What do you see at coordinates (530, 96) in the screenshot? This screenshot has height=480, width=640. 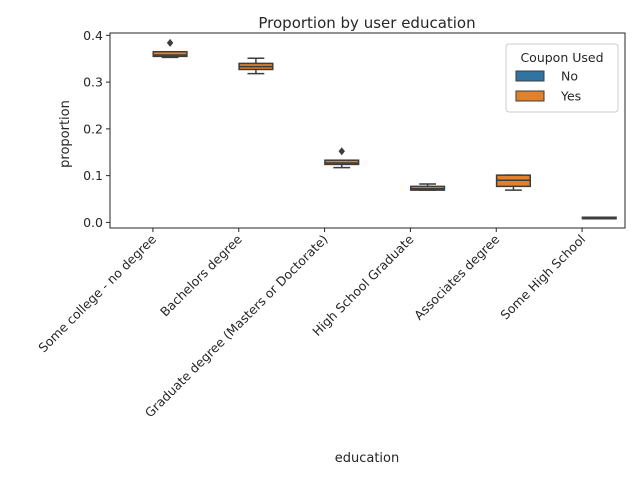 I see `legend-swatch-yes` at bounding box center [530, 96].